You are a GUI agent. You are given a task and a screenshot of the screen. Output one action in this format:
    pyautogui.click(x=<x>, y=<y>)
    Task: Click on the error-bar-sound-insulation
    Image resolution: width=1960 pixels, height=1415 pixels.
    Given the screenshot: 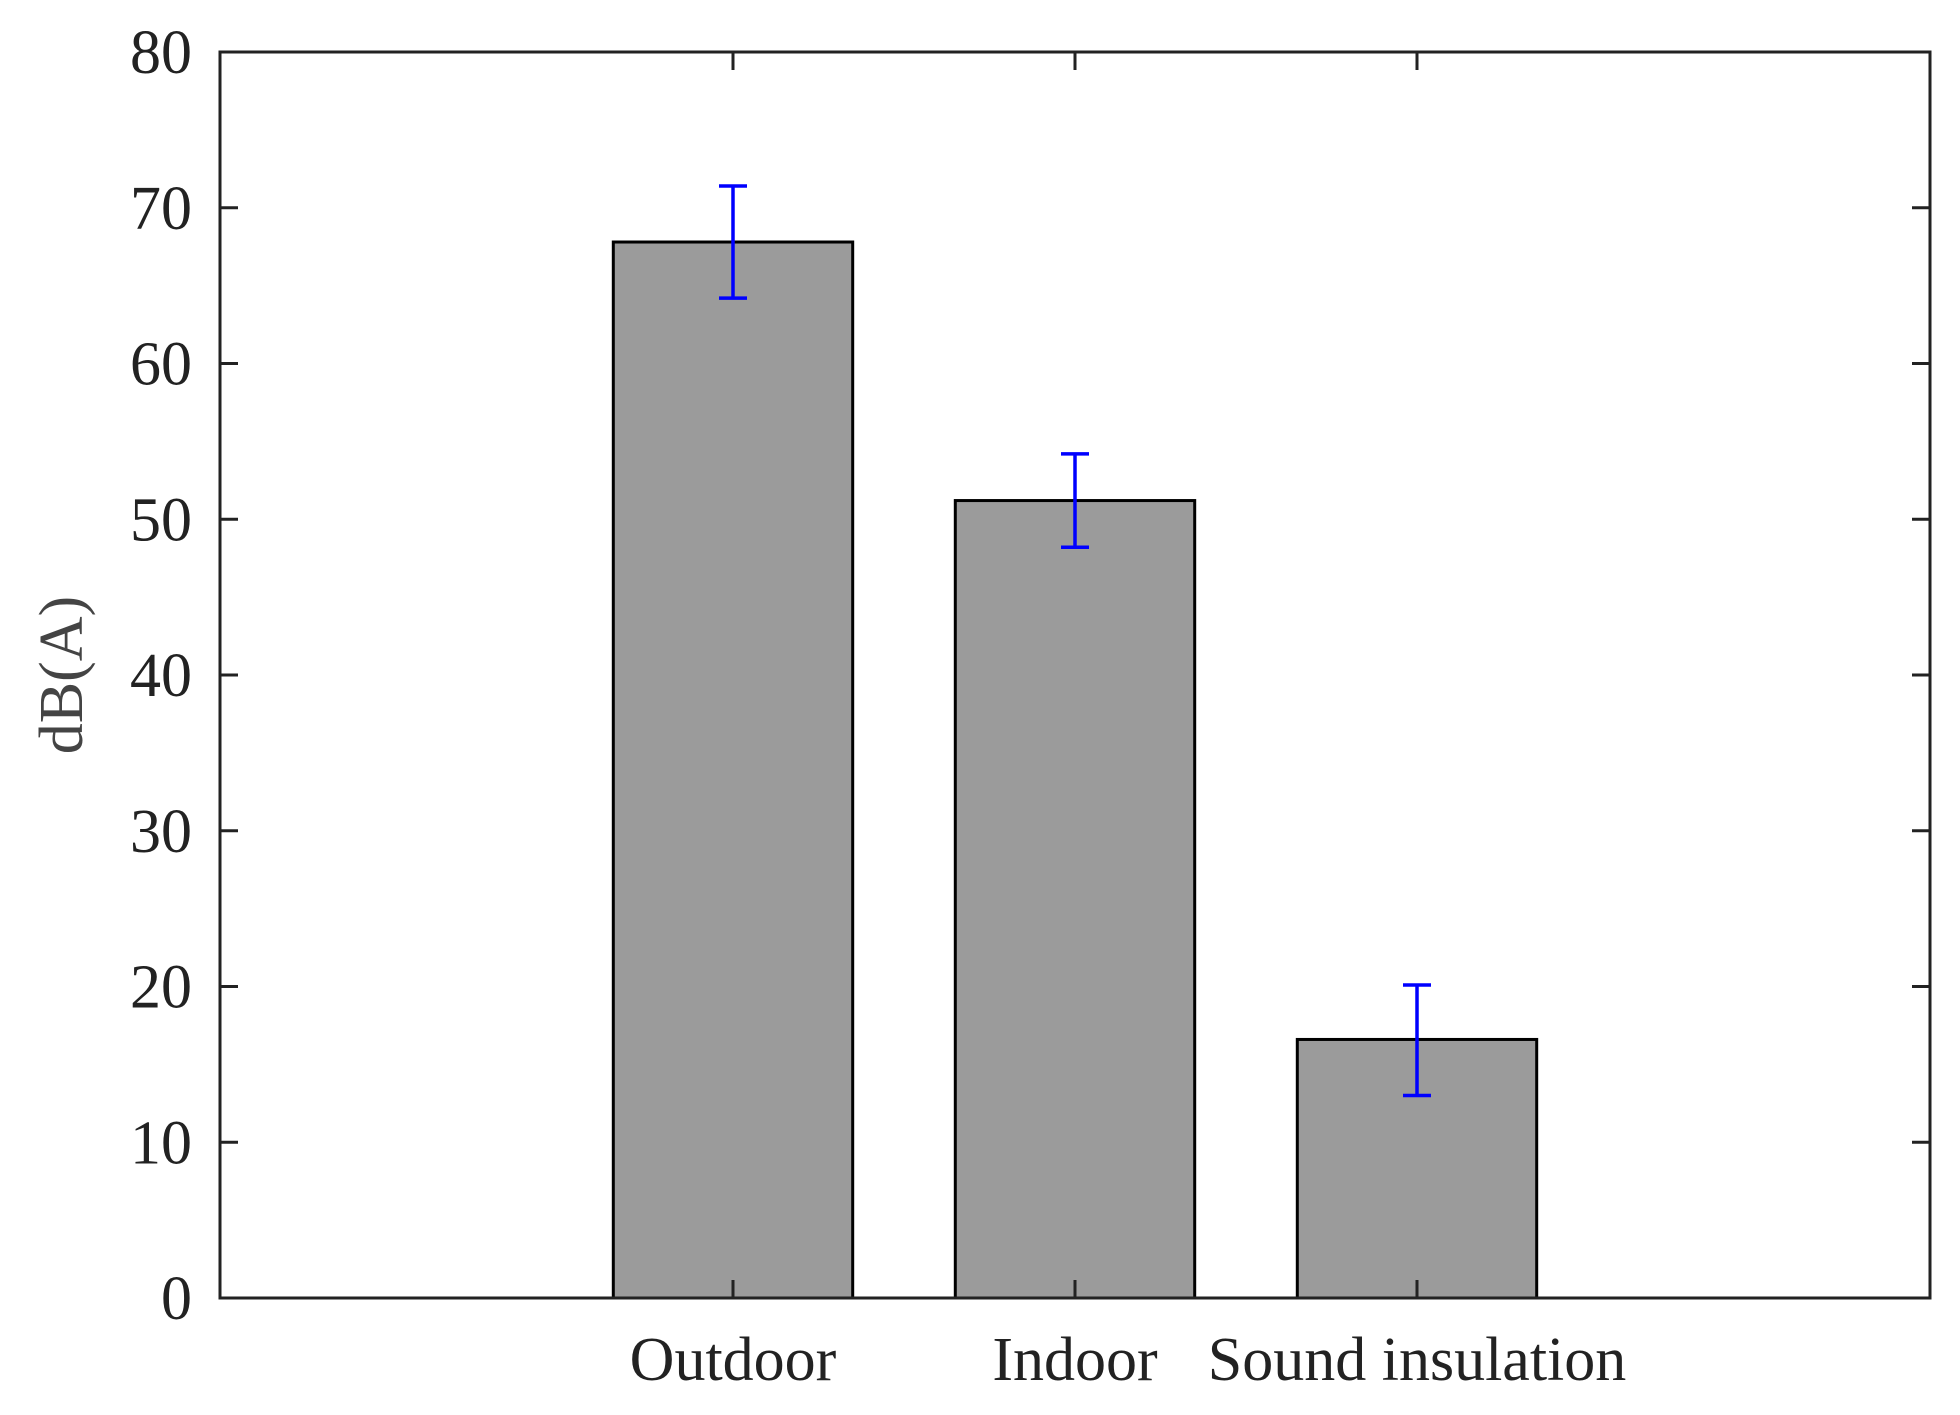 What is the action you would take?
    pyautogui.click(x=1417, y=1040)
    